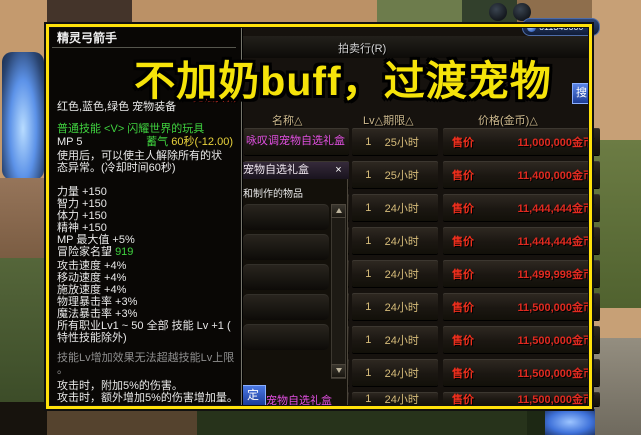 Image resolution: width=641 pixels, height=435 pixels. What do you see at coordinates (82, 204) in the screenshot?
I see `stat-line: 智力 +150` at bounding box center [82, 204].